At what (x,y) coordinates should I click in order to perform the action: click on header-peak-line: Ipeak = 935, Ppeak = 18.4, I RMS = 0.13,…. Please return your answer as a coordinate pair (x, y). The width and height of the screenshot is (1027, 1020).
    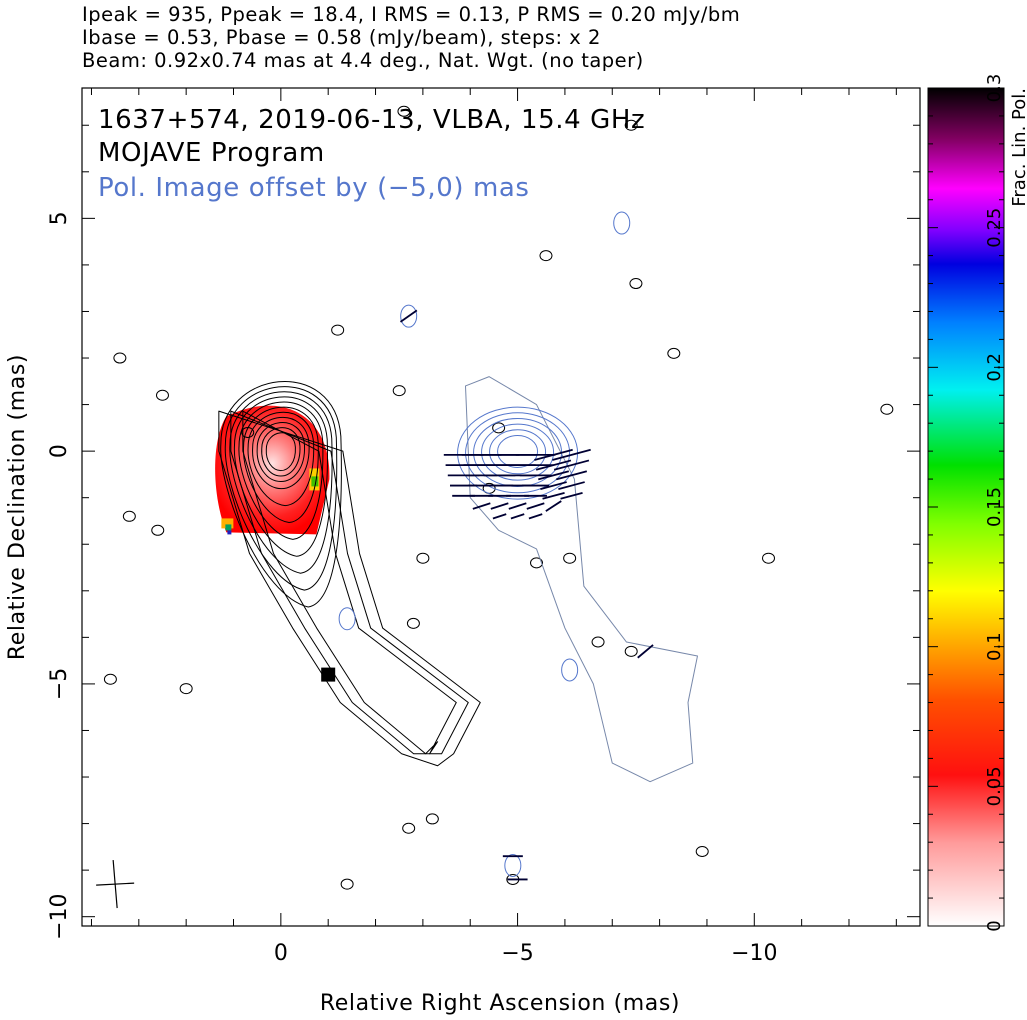
    Looking at the image, I should click on (411, 14).